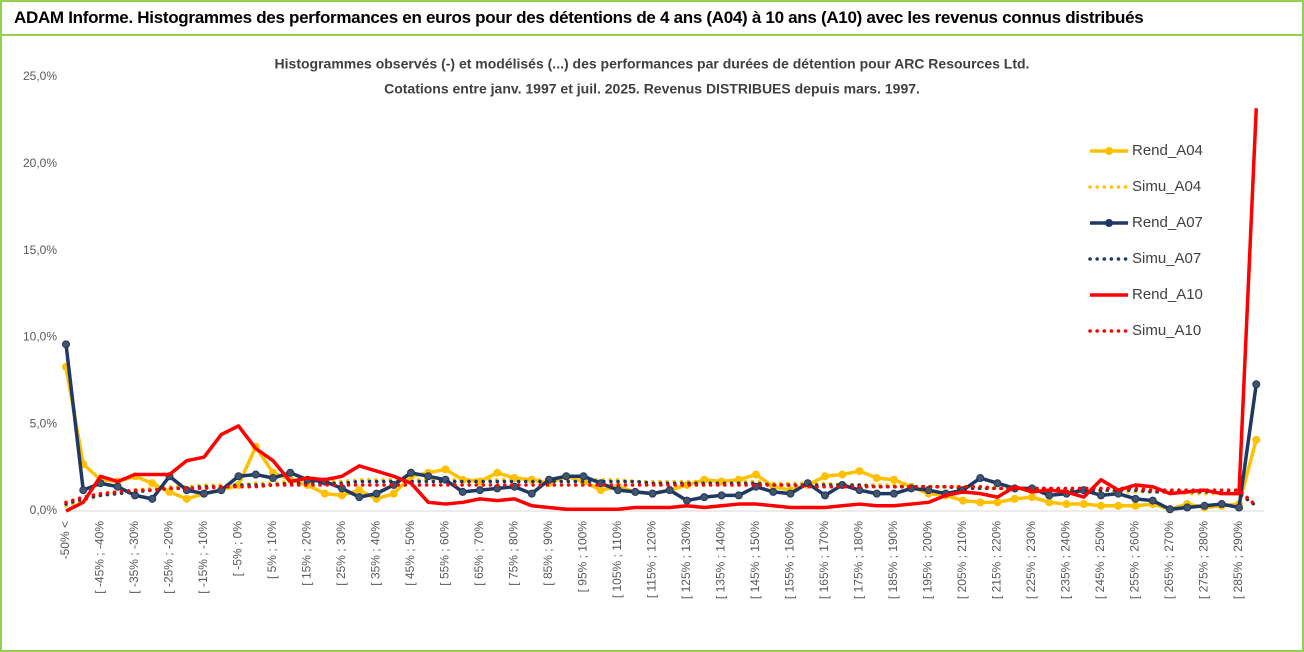 The image size is (1304, 652). I want to click on x-tick-label: [ 215% ; 220%, so click(997, 560).